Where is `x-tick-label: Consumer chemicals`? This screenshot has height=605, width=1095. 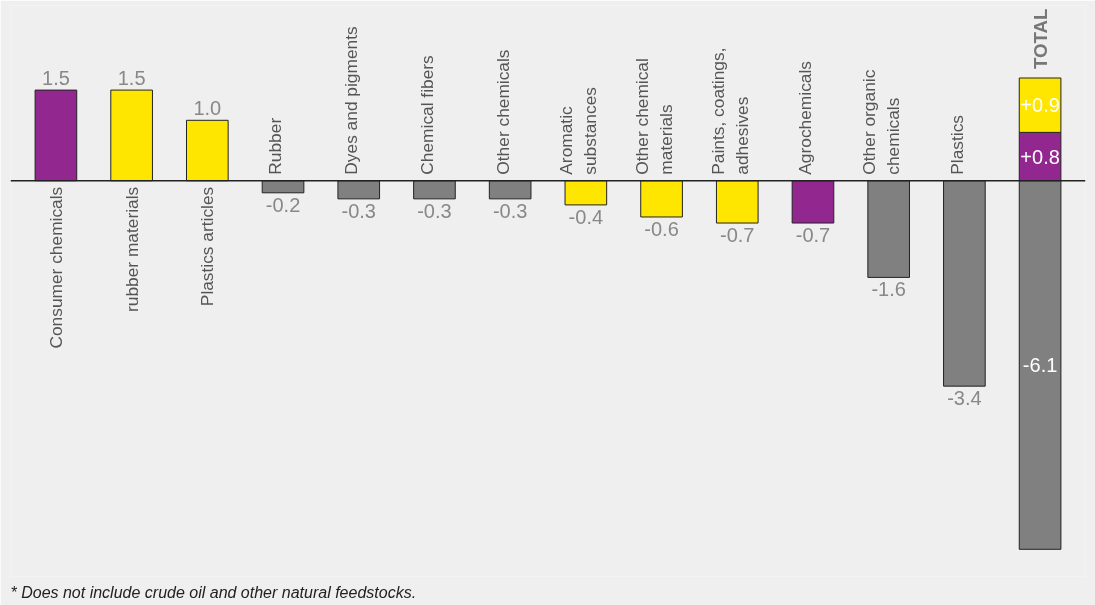
x-tick-label: Consumer chemicals is located at coordinates (55, 267).